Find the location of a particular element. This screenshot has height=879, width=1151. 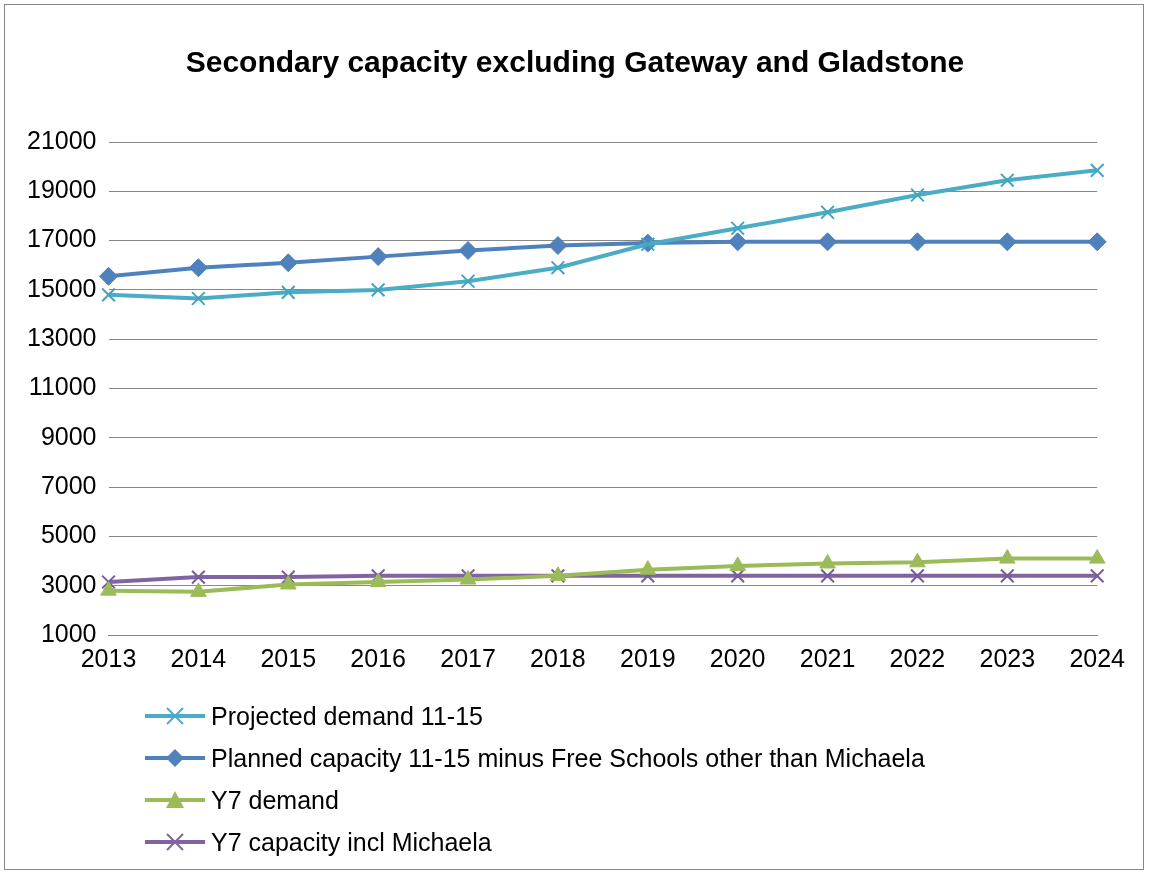

chart-title: Secondary capacity excluding Gateway and Gladstone is located at coordinates (575, 62).